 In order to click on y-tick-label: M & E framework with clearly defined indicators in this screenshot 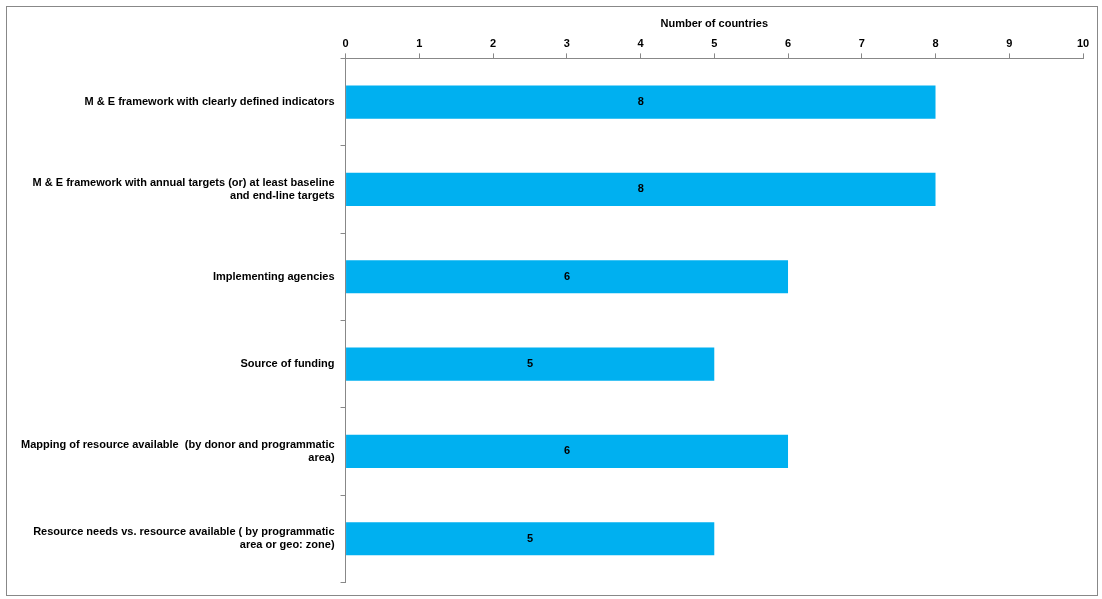, I will do `click(209, 101)`.